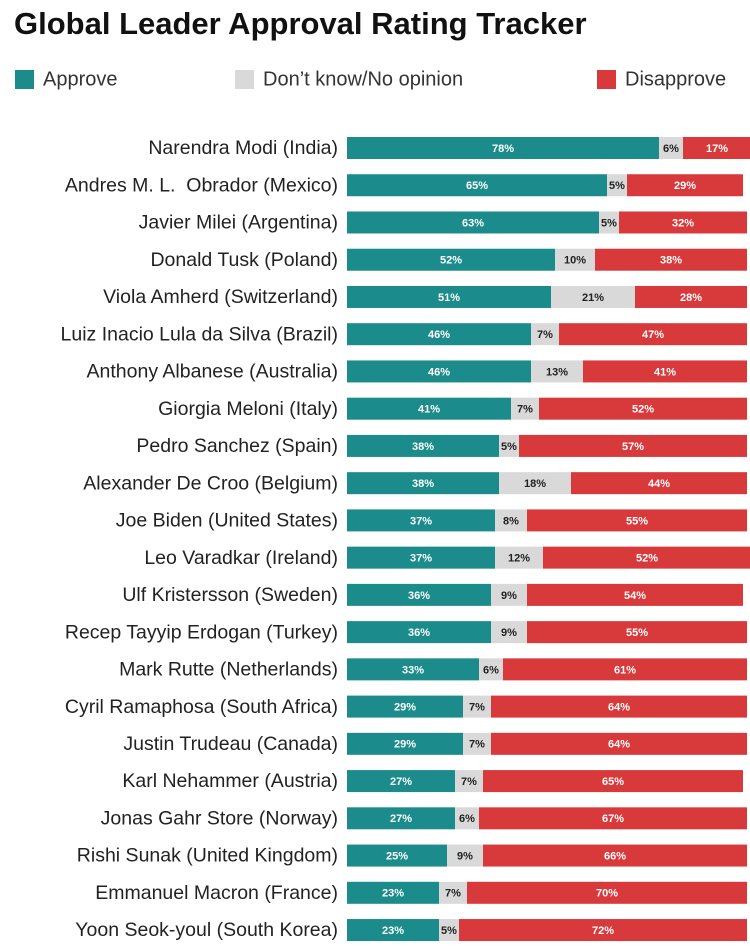 Image resolution: width=750 pixels, height=950 pixels. Describe the element at coordinates (220, 297) in the screenshot. I see `category-label: Viola Amherd (Switzerland)` at that location.